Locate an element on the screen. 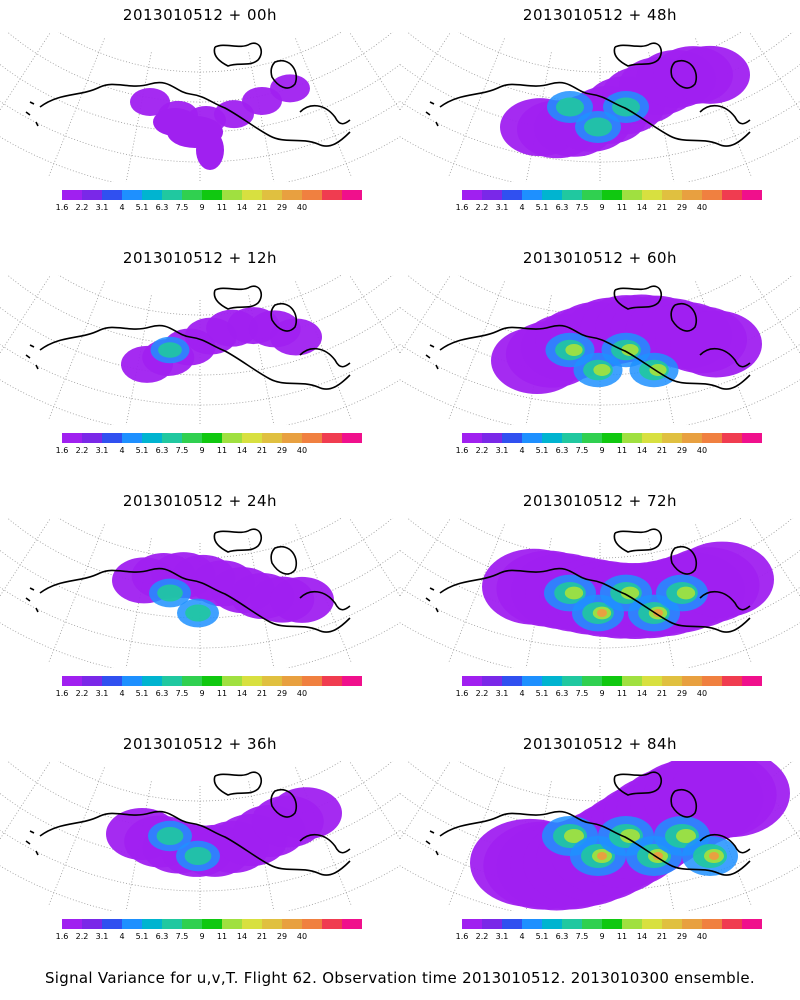 The width and height of the screenshot is (800, 1000). colorbar-tick-label: 2.2 is located at coordinates (482, 450).